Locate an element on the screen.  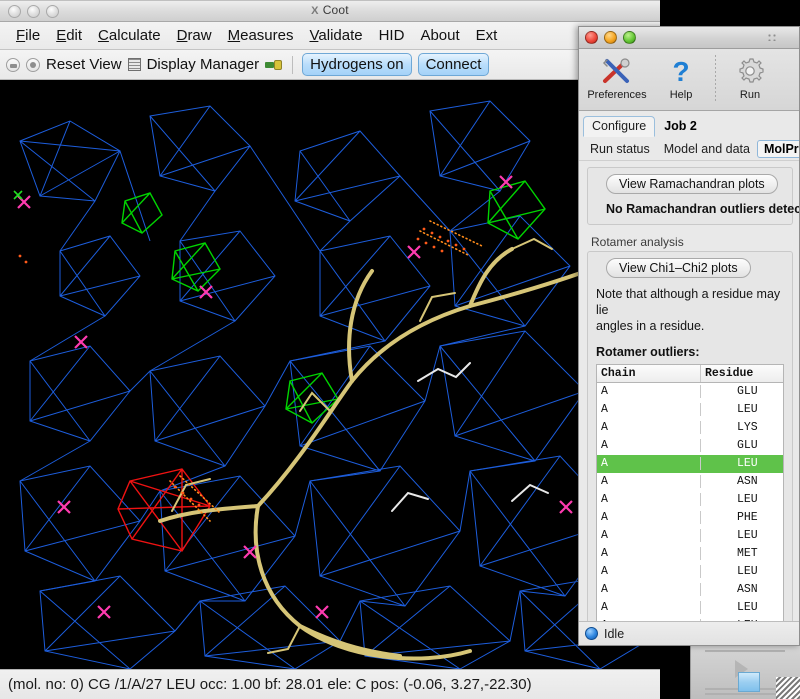
molprobity-section-tabs: Run status Model and data MolProbit is located at coordinates (689, 149).